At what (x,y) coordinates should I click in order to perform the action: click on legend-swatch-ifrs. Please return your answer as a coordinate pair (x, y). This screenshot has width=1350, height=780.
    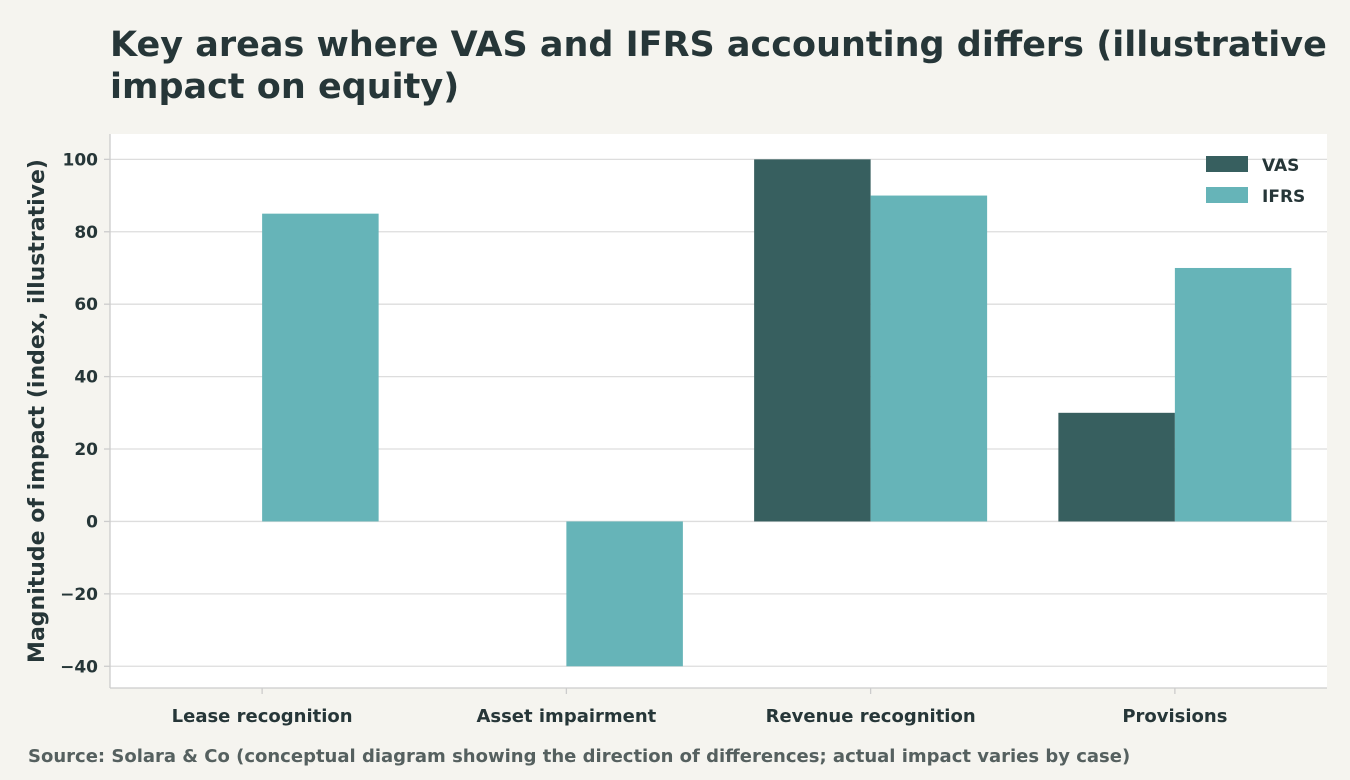
    Looking at the image, I should click on (1227, 195).